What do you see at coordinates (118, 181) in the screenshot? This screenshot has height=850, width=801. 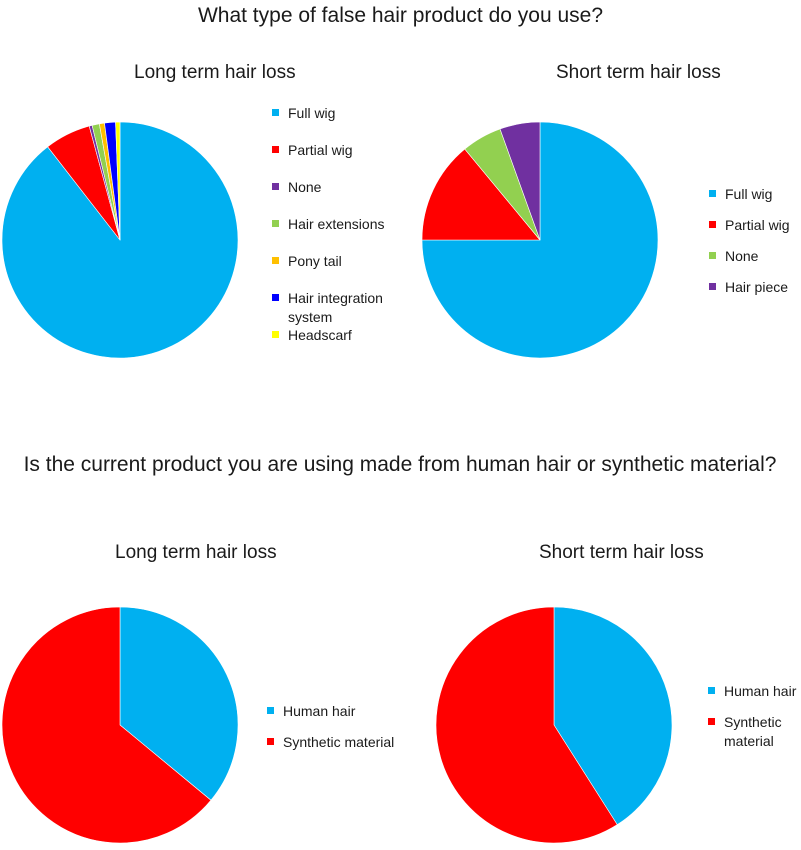 I see `pie-slice-headscarf` at bounding box center [118, 181].